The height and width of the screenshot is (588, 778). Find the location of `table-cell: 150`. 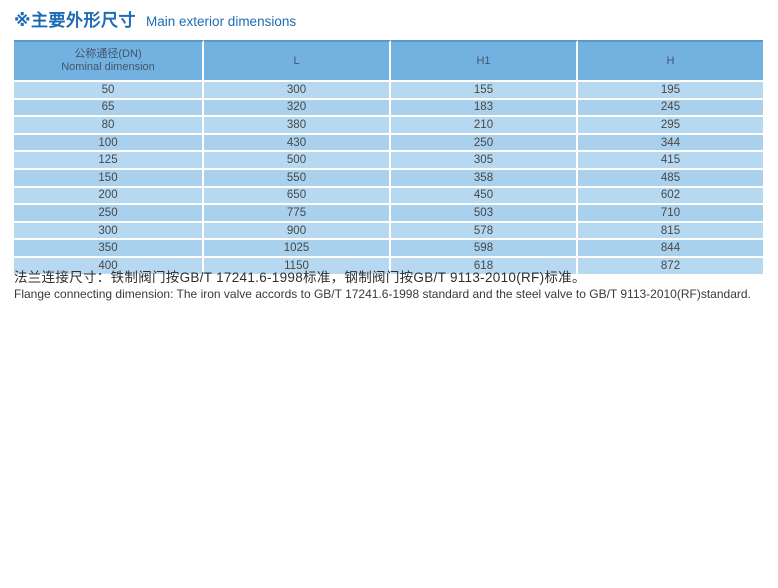

table-cell: 150 is located at coordinates (109, 178).